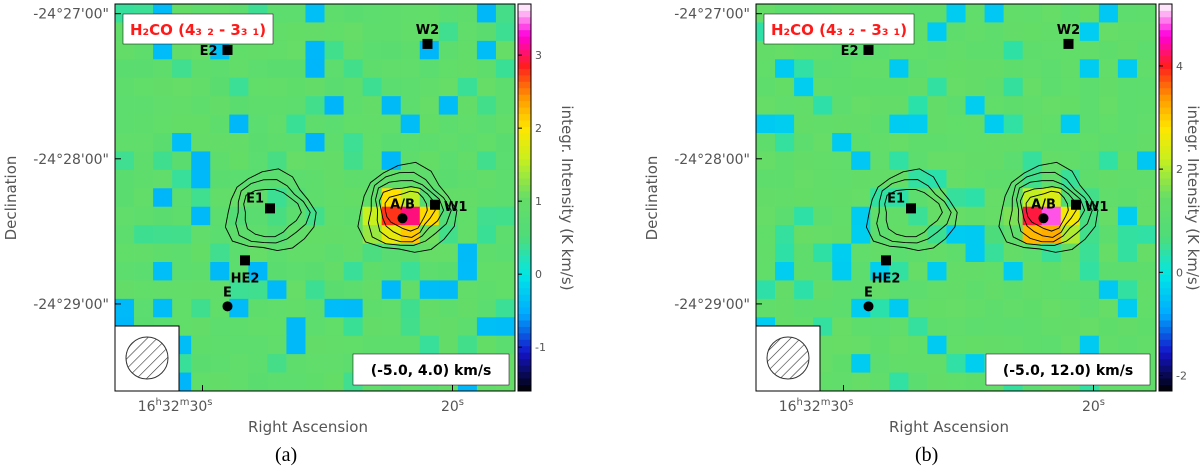  What do you see at coordinates (914, 211) in the screenshot?
I see `contour-line` at bounding box center [914, 211].